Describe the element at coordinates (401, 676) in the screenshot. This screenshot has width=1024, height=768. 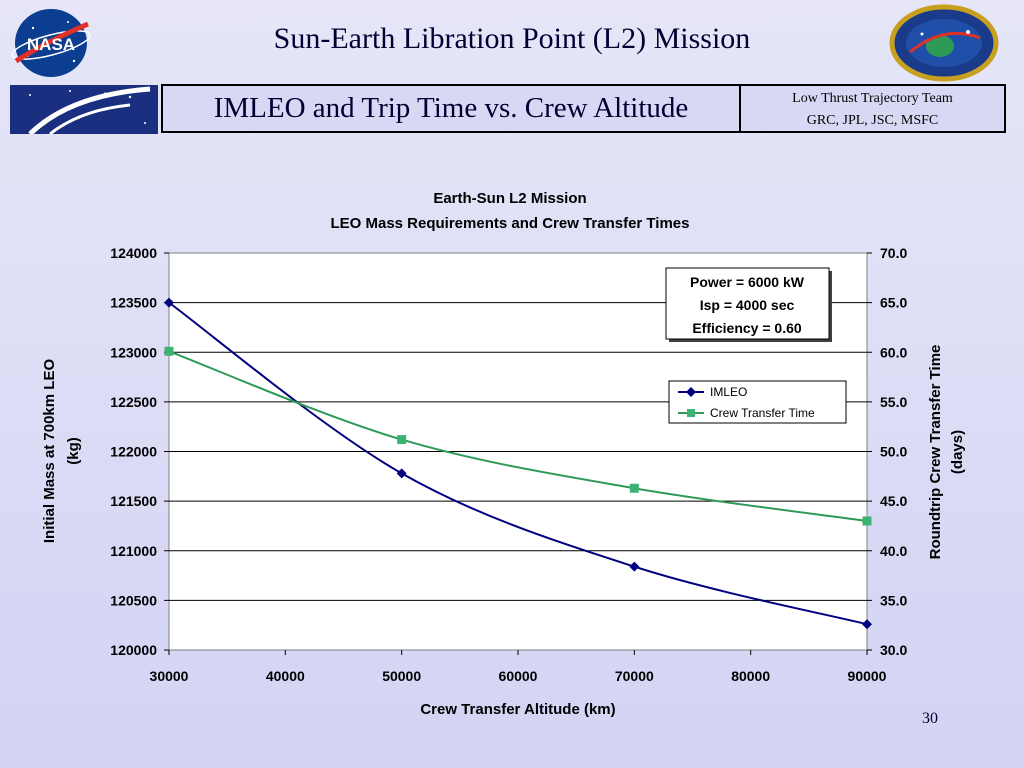
I see `x-tick-label: 50000` at that location.